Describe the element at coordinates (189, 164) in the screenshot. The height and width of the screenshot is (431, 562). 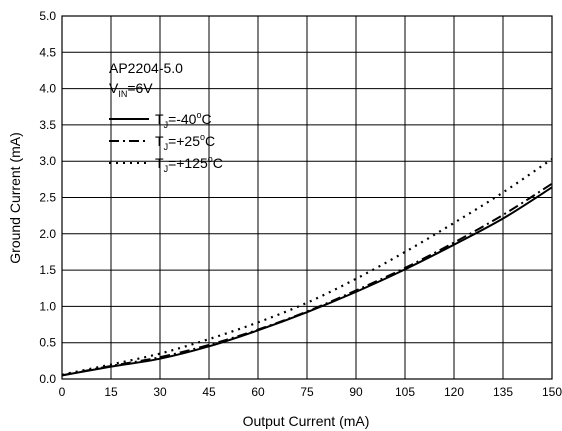
I see `legend-label: TJ=+125oC` at that location.